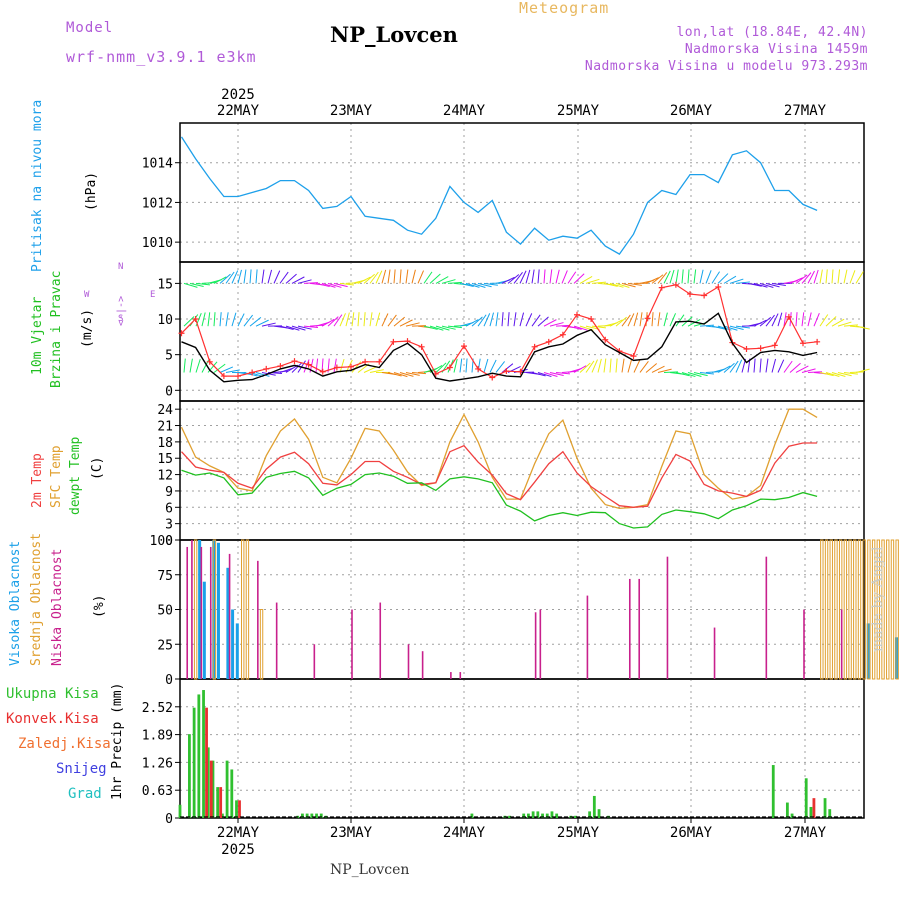  I want to click on page-title: NP_Lovcen, so click(394, 34).